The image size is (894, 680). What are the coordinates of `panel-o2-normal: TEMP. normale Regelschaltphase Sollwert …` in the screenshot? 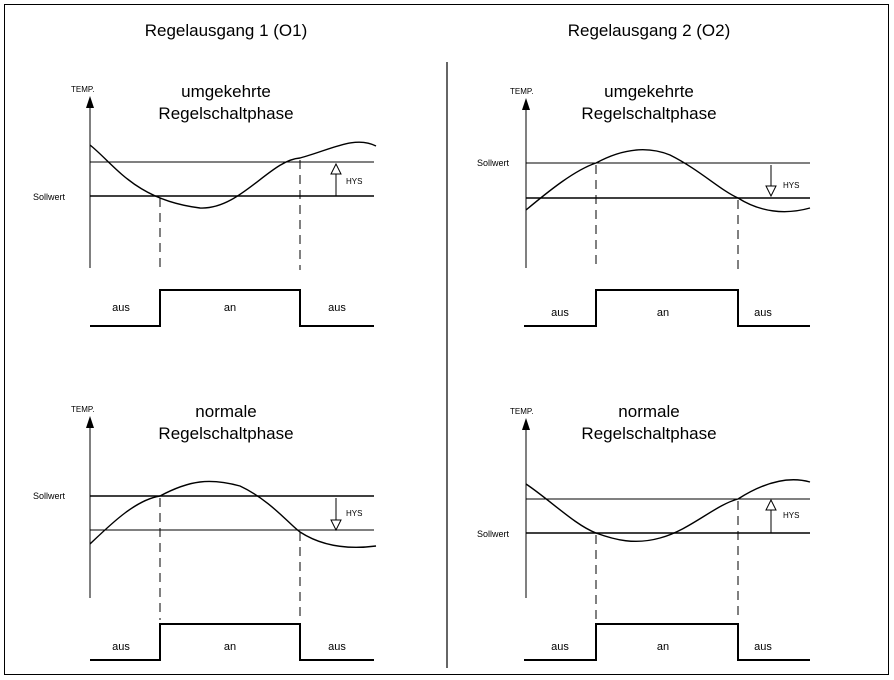 It's located at (644, 531).